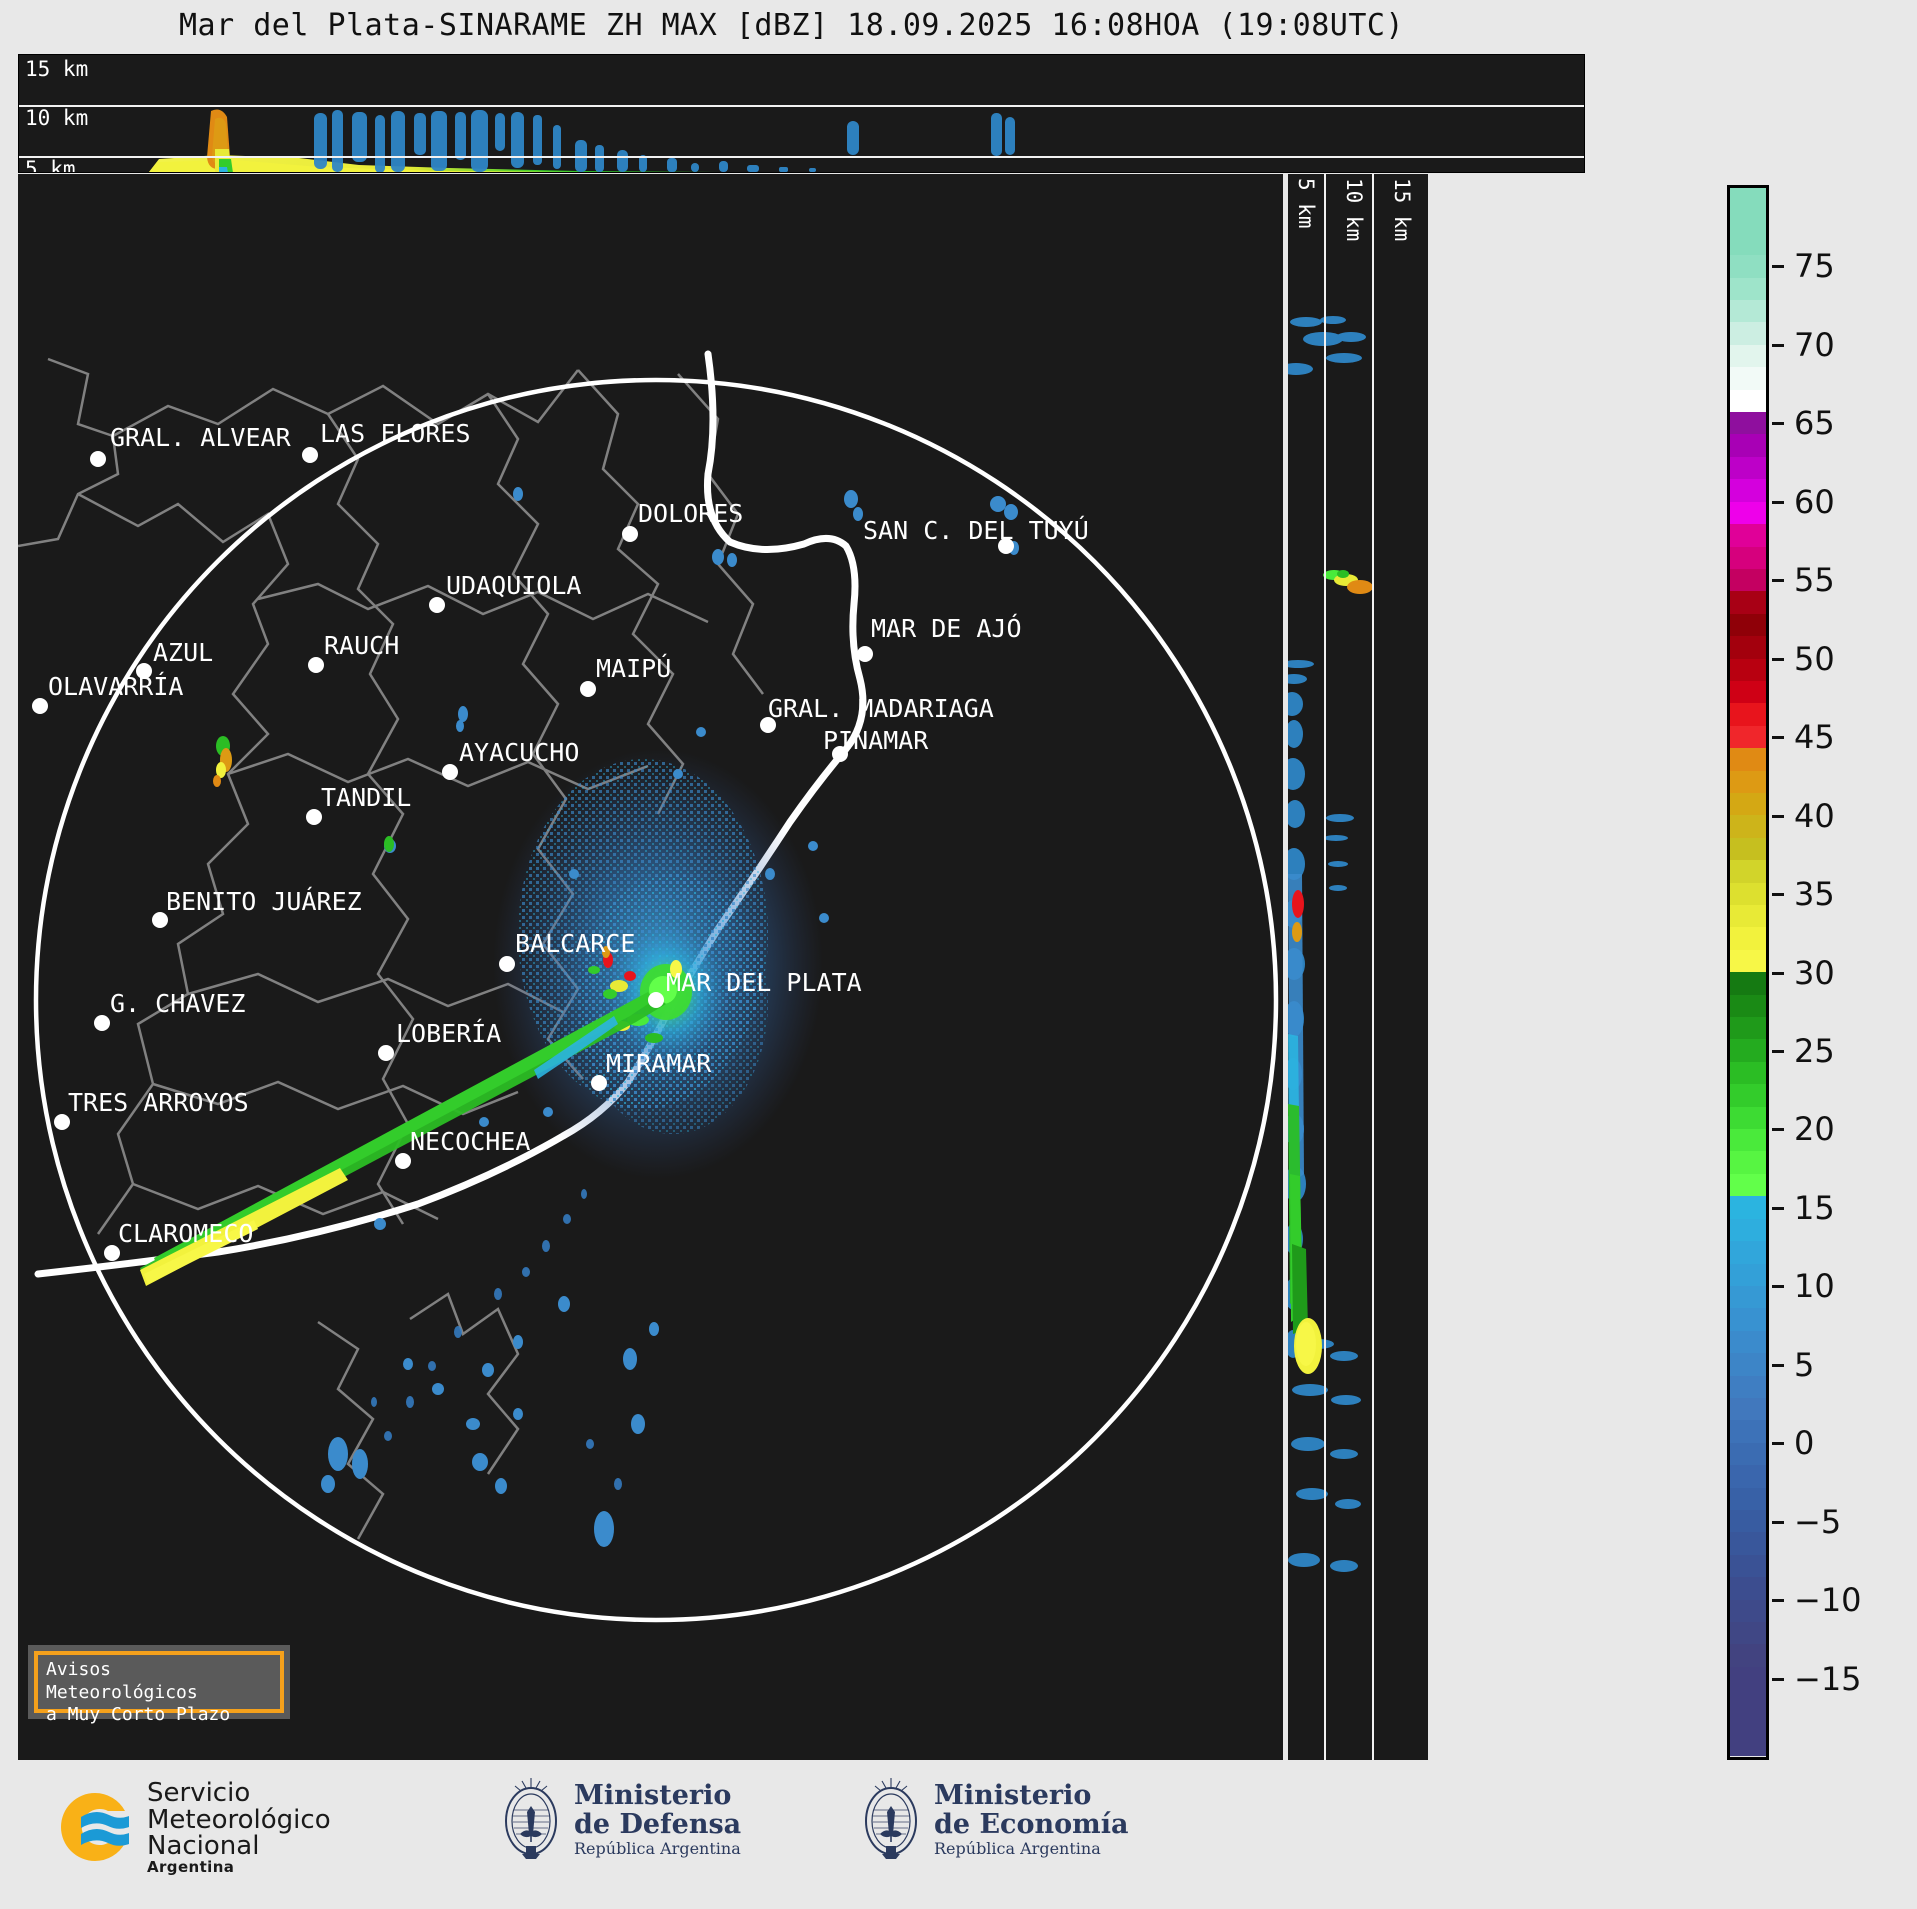 The height and width of the screenshot is (1909, 1917). What do you see at coordinates (183, 652) in the screenshot?
I see `city-label: AZUL` at bounding box center [183, 652].